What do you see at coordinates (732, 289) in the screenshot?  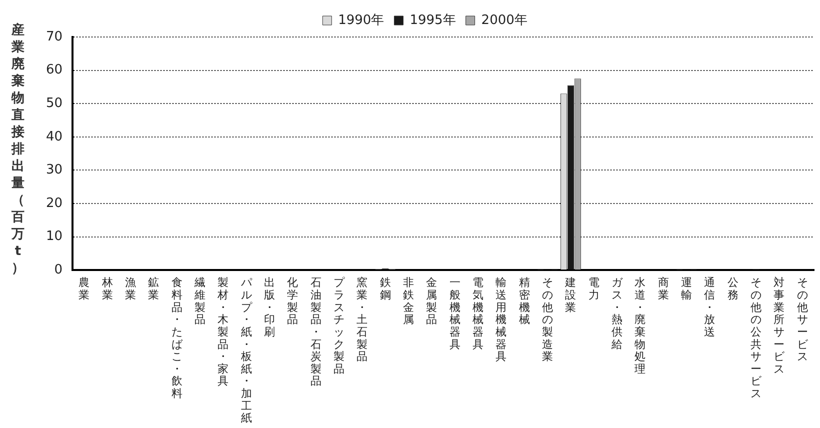 I see `x-tick-label: 公務` at bounding box center [732, 289].